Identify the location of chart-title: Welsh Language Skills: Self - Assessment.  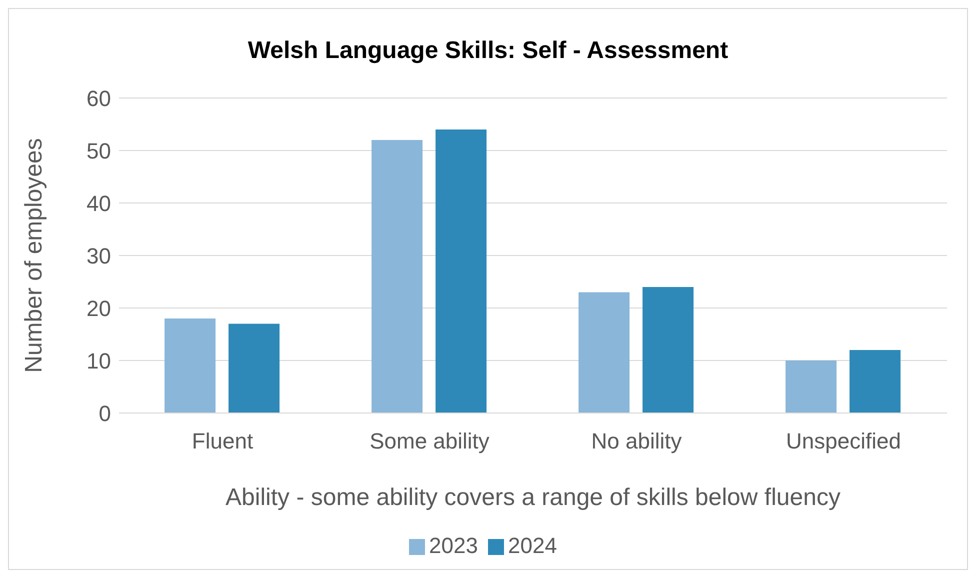
(488, 51).